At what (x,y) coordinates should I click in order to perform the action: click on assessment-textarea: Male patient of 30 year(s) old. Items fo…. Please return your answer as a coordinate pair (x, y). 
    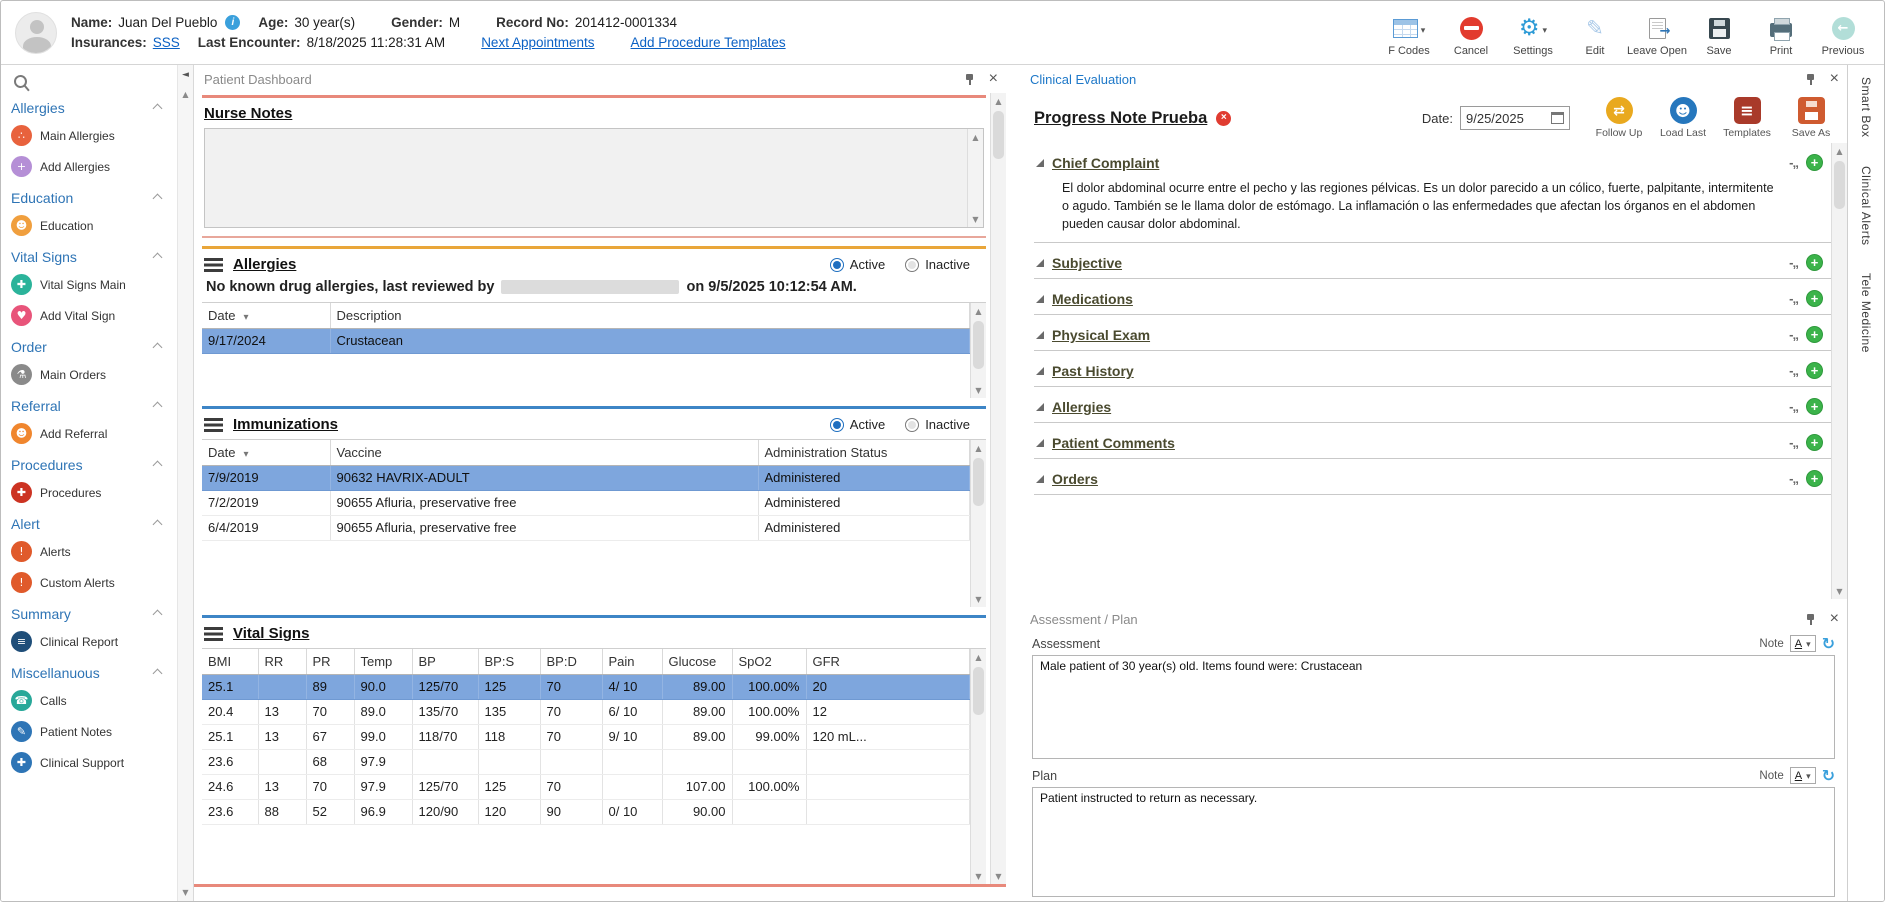
    Looking at the image, I should click on (1433, 707).